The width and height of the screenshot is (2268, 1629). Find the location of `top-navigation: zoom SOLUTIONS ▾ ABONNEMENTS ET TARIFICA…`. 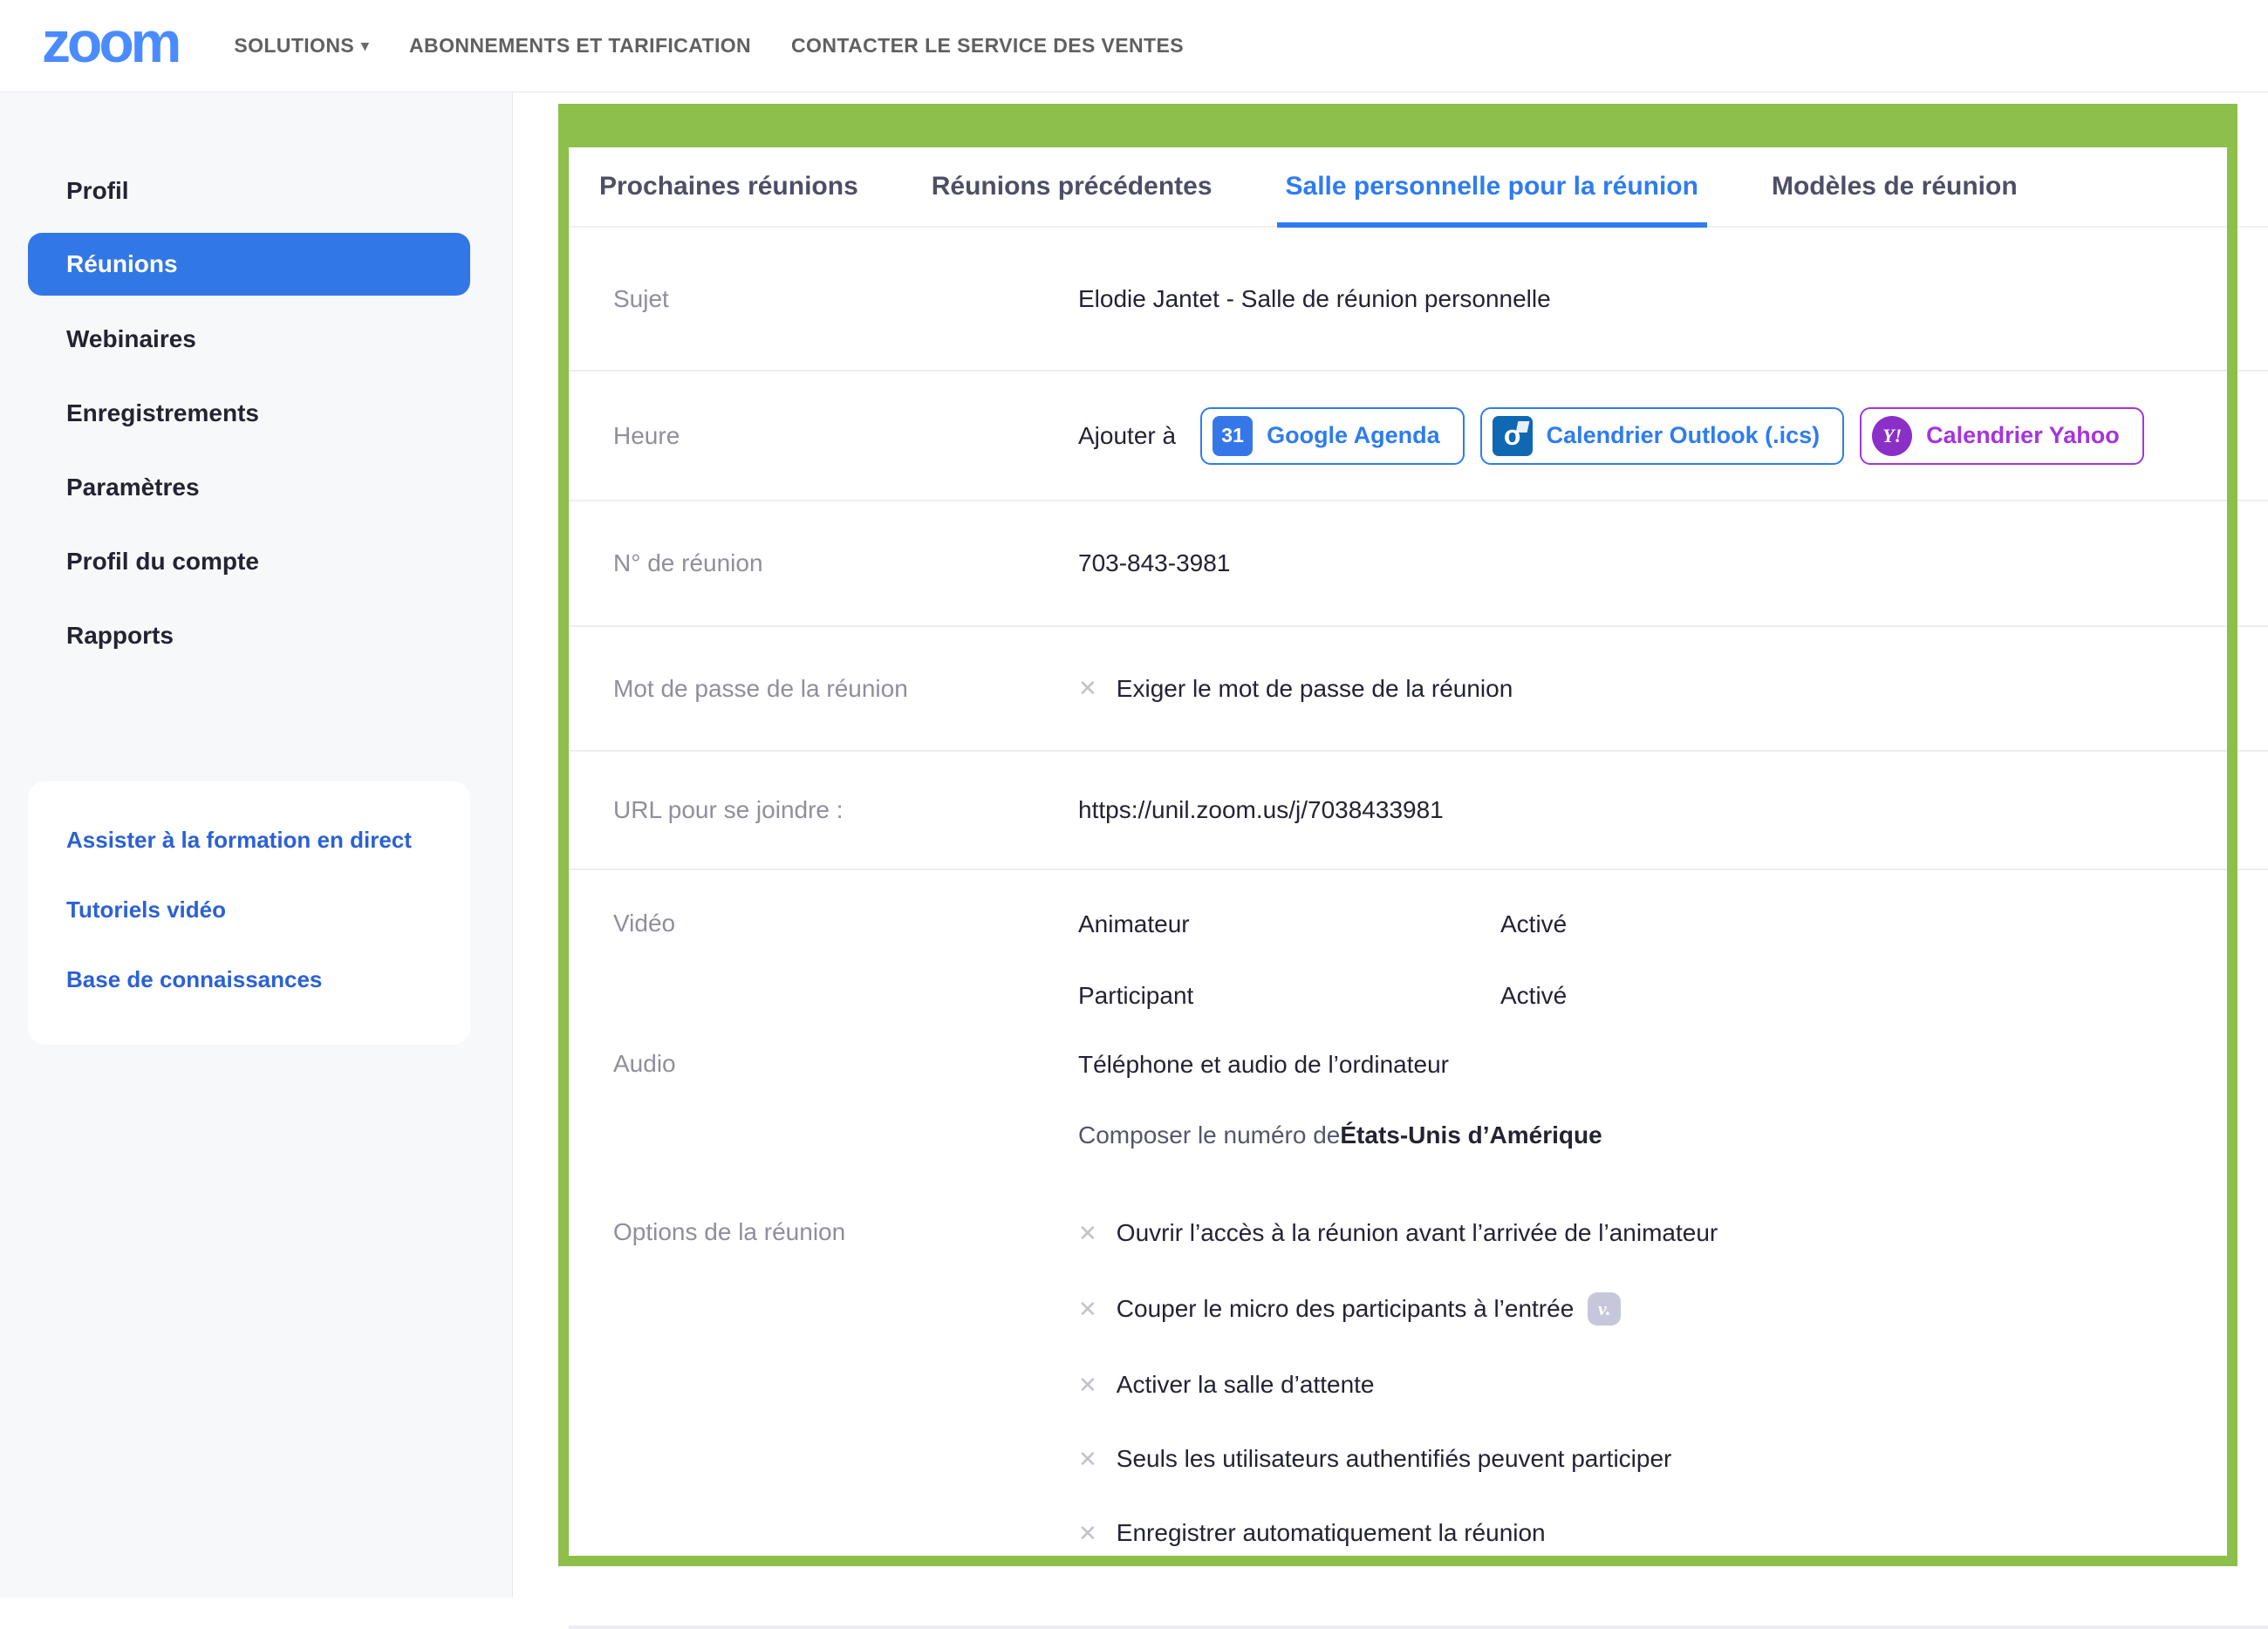

top-navigation: zoom SOLUTIONS ▾ ABONNEMENTS ET TARIFICA… is located at coordinates (1134, 46).